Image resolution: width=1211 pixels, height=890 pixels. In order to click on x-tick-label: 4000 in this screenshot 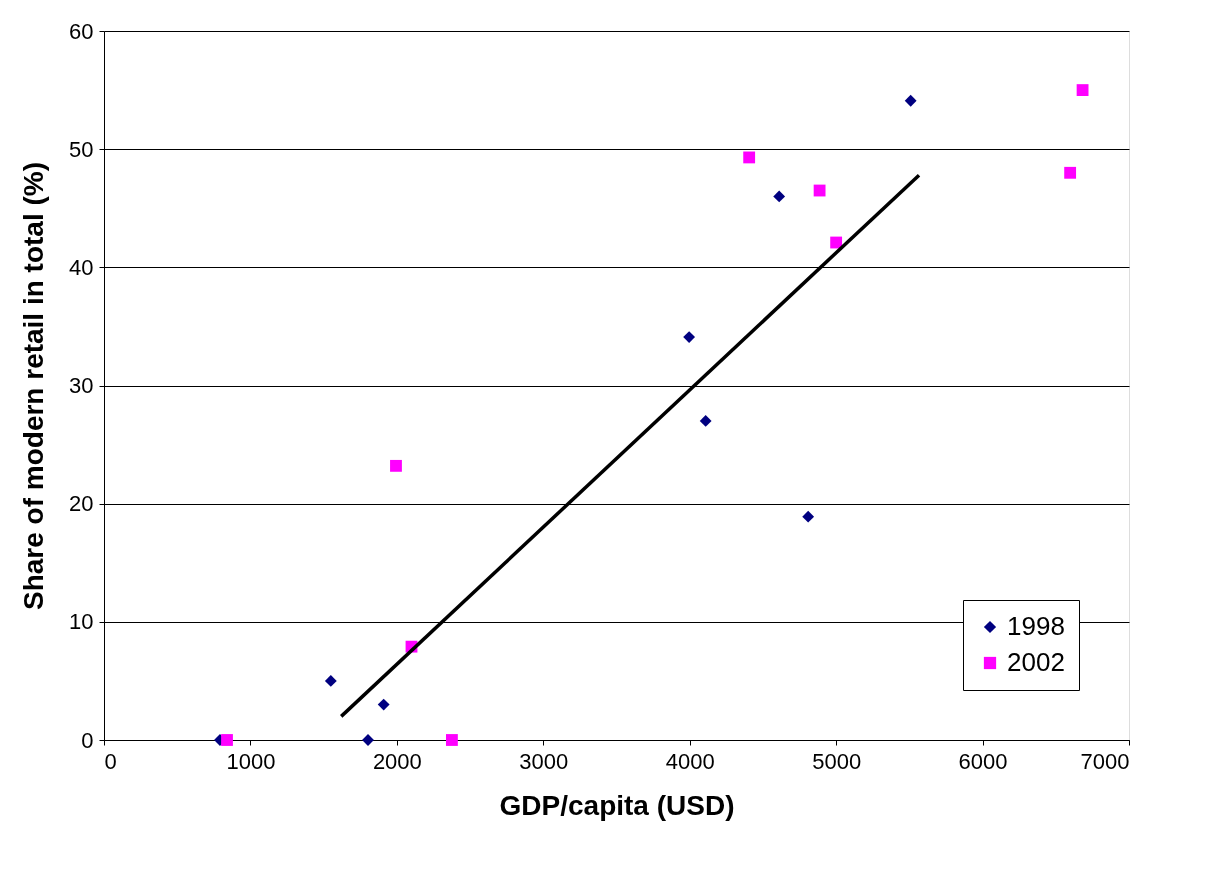, I will do `click(690, 761)`.